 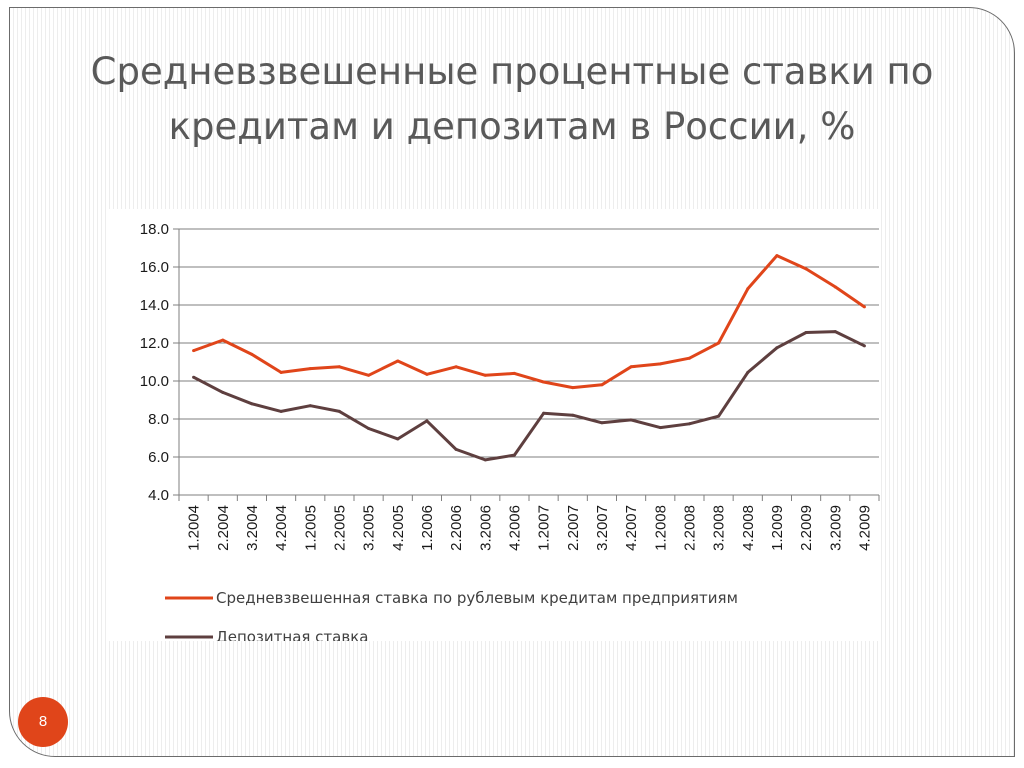 What do you see at coordinates (158, 495) in the screenshot?
I see `y-tick-label: 4.0` at bounding box center [158, 495].